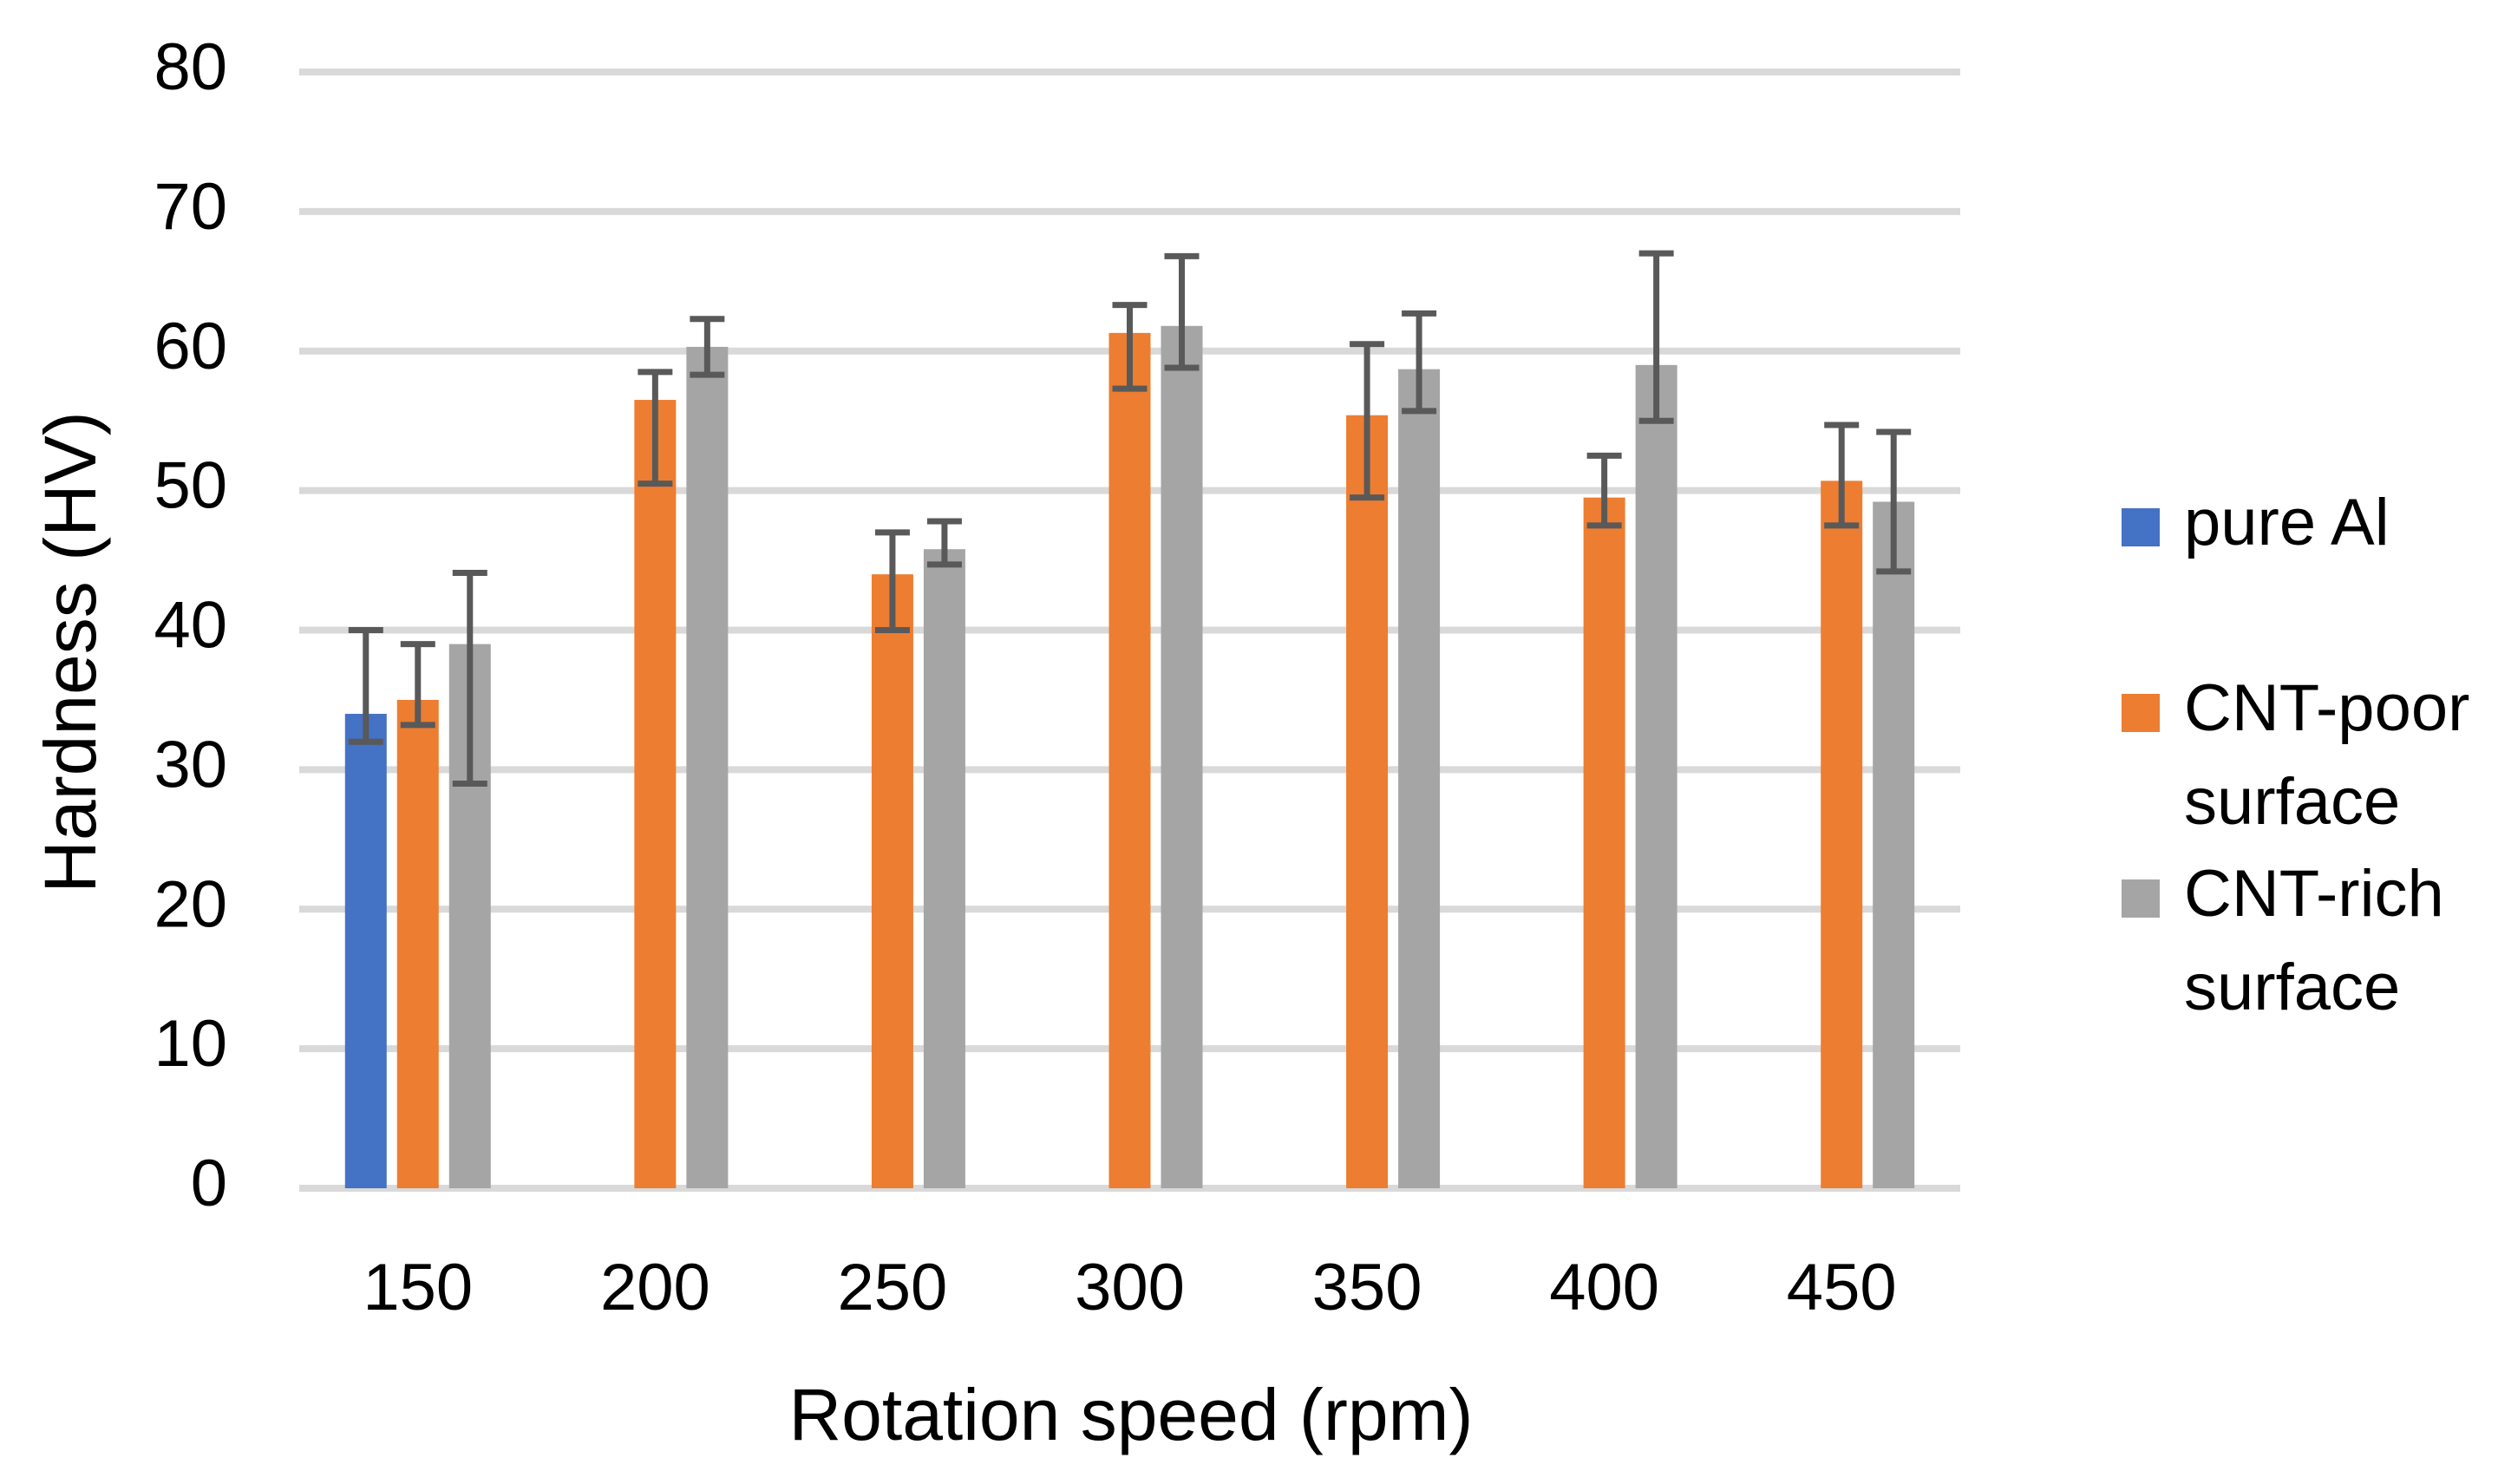  I want to click on legend: pure Al CNT-poor surface CNT-rich surface, so click(2295, 755).